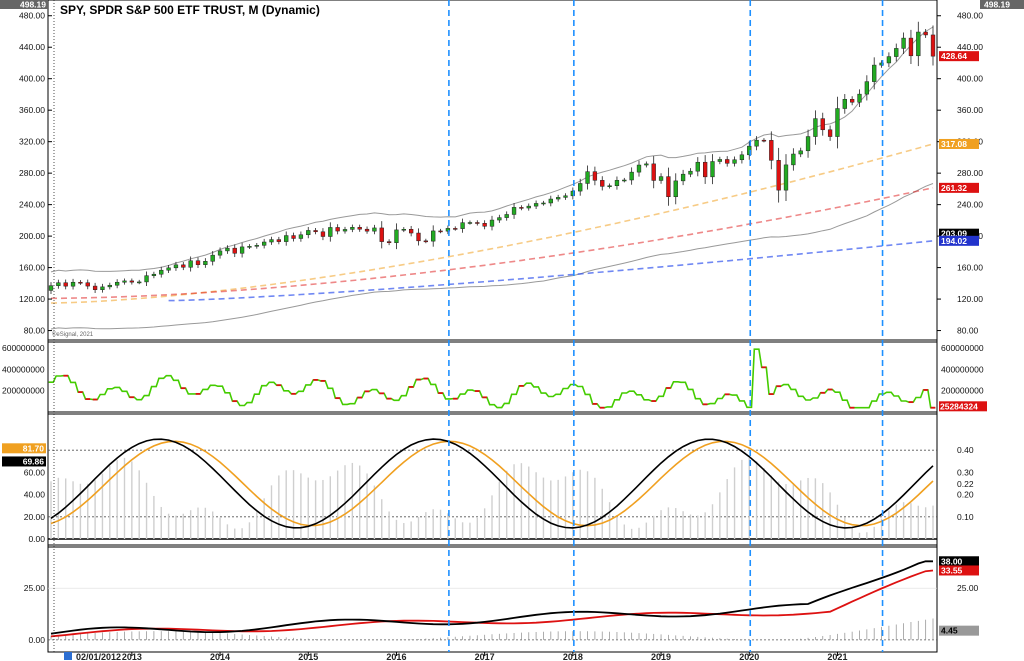  I want to click on osc-y-tick-right: 0.40, so click(965, 450).